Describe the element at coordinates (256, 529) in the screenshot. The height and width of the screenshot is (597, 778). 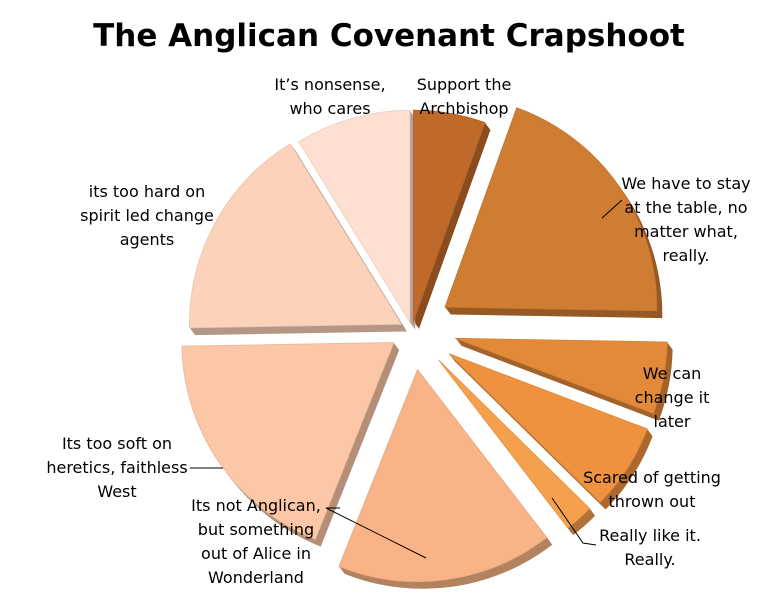
I see `slice-label-line: but something` at that location.